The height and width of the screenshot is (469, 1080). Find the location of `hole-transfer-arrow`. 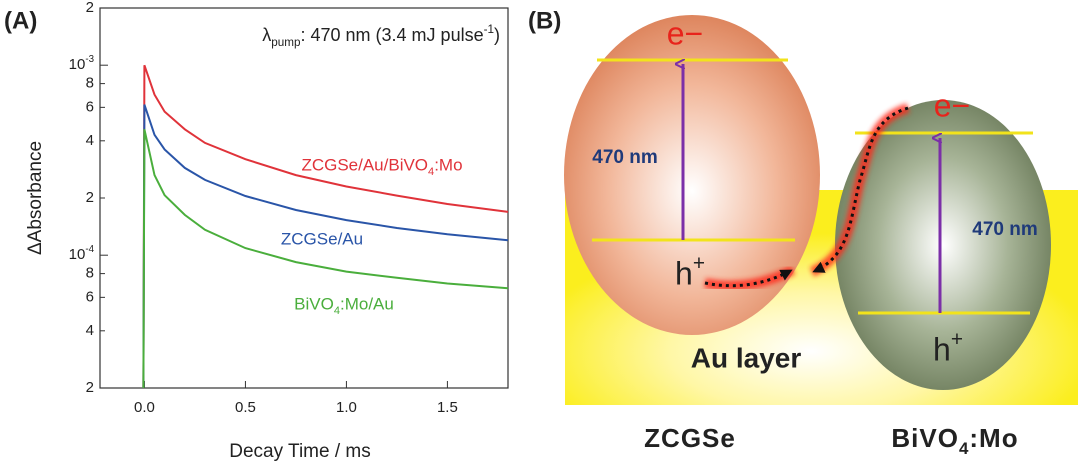

hole-transfer-arrow is located at coordinates (748, 278).